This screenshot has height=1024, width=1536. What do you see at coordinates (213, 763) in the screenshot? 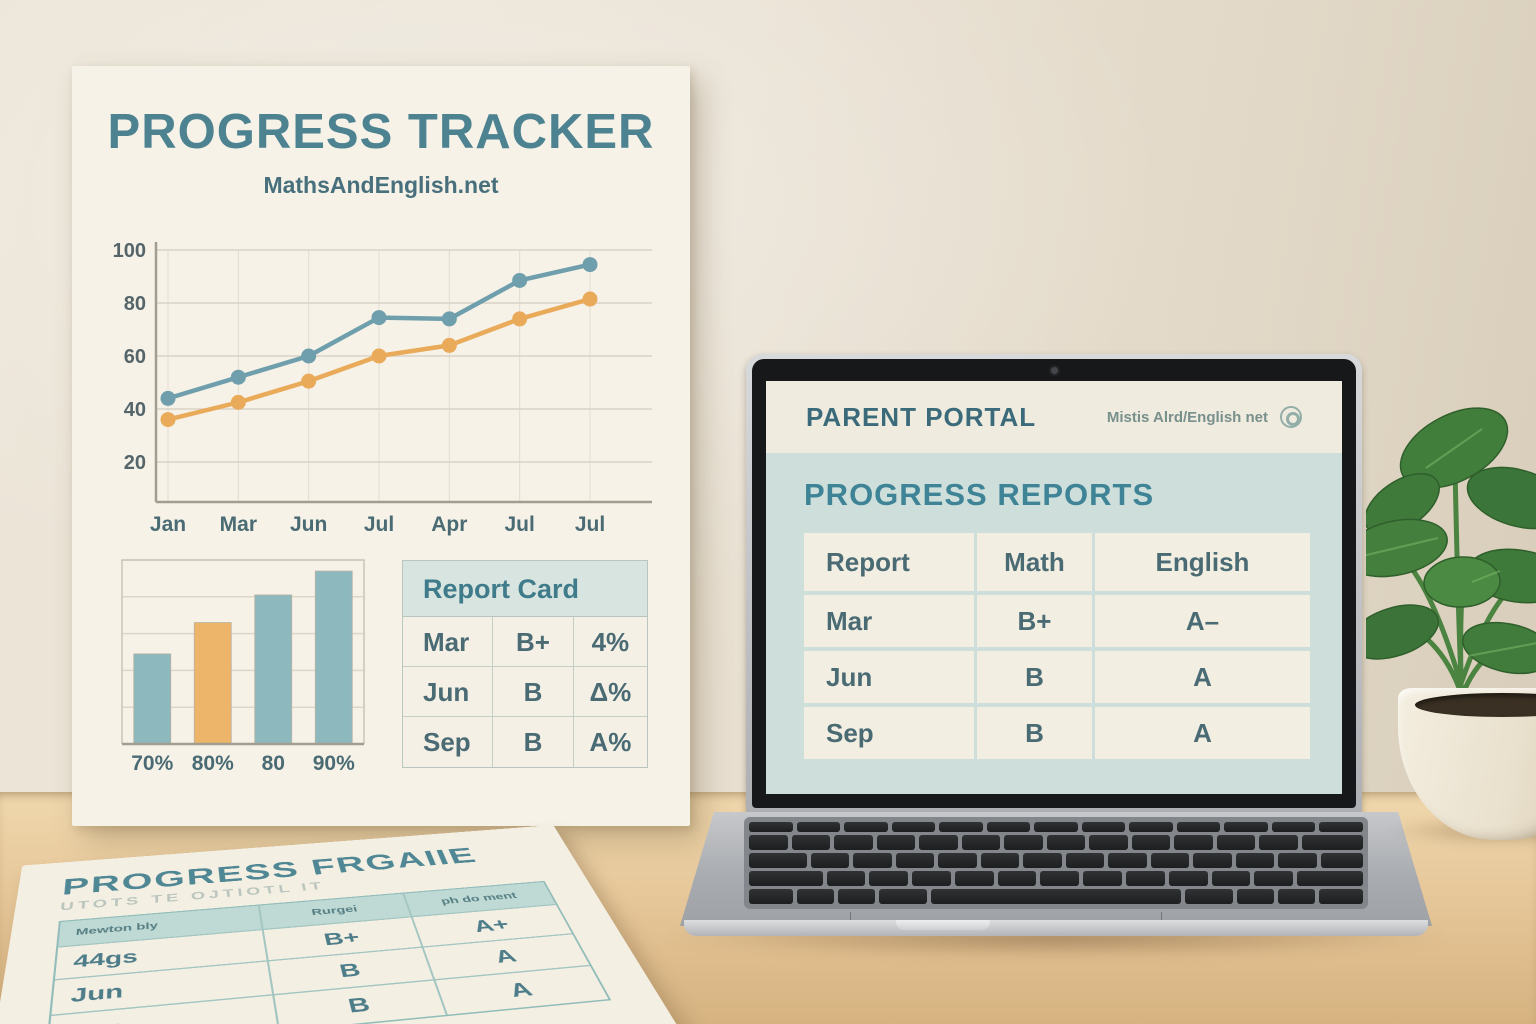
I see `svg-text: 80%` at bounding box center [213, 763].